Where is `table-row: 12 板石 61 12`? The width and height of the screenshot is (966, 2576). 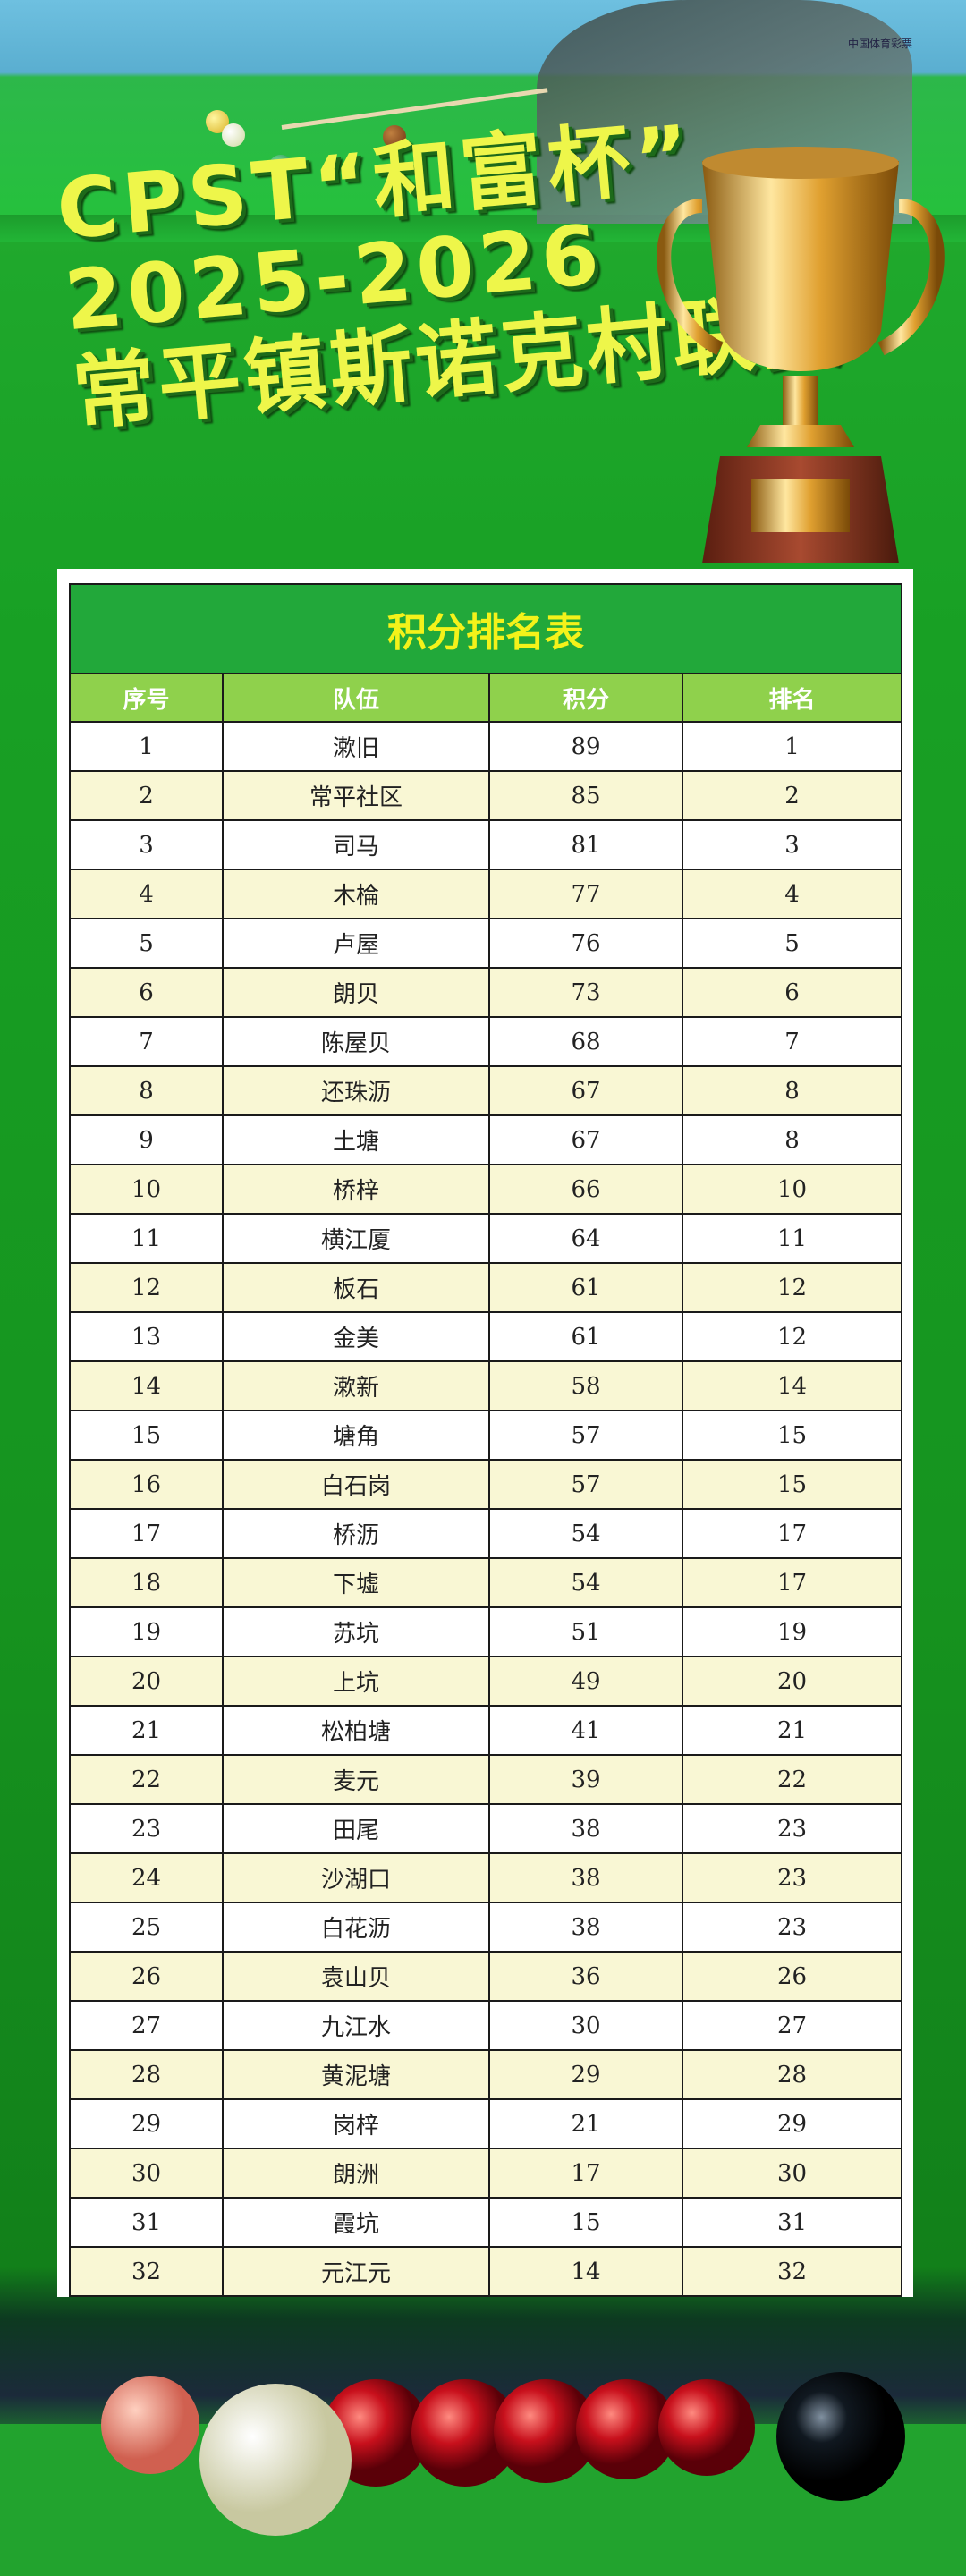 table-row: 12 板石 61 12 is located at coordinates (485, 1287).